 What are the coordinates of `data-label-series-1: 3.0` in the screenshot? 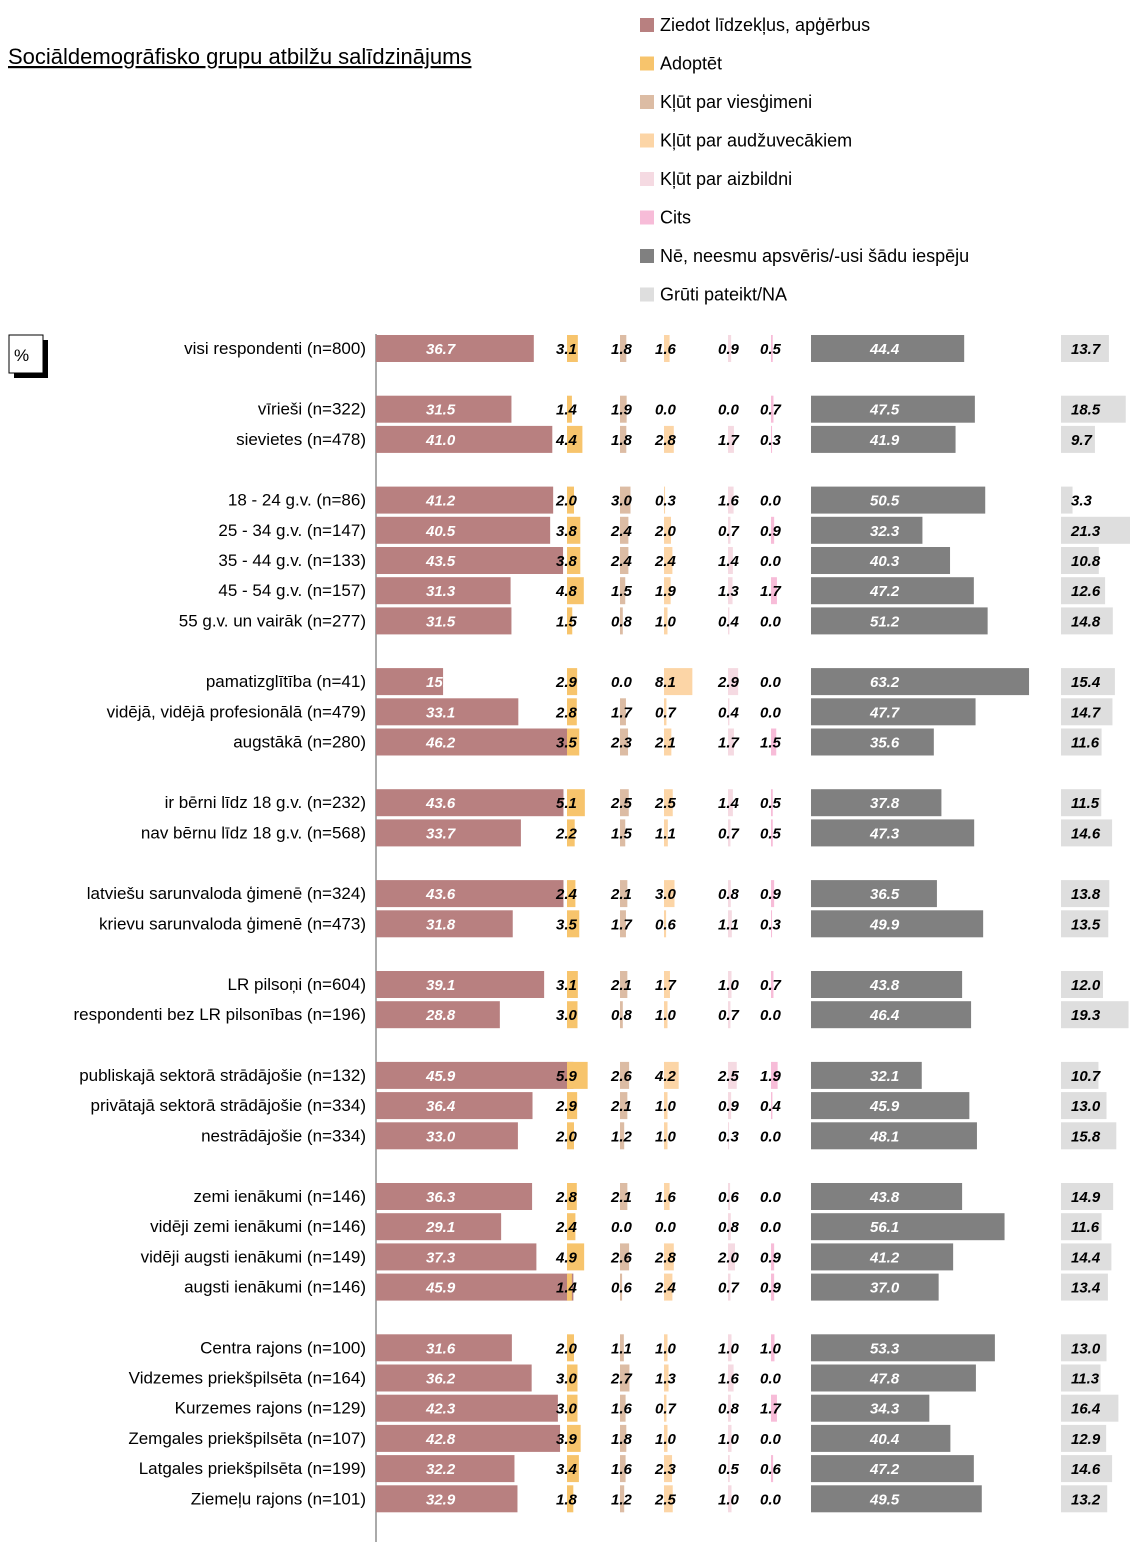 It's located at (567, 1379).